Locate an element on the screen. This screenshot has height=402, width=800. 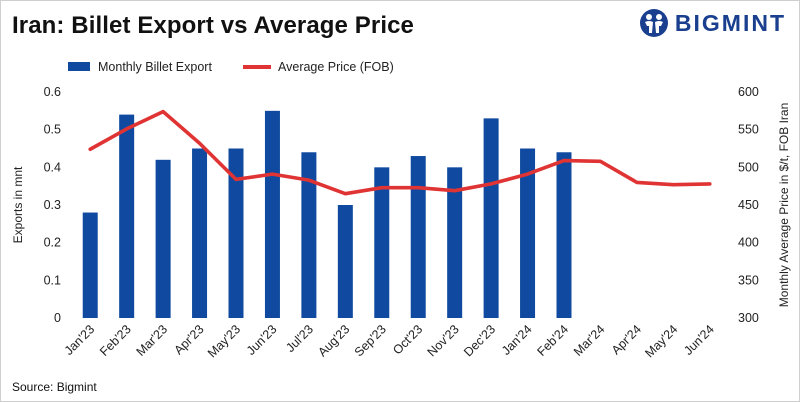
x-tick-label: Dec'23 is located at coordinates (479, 340).